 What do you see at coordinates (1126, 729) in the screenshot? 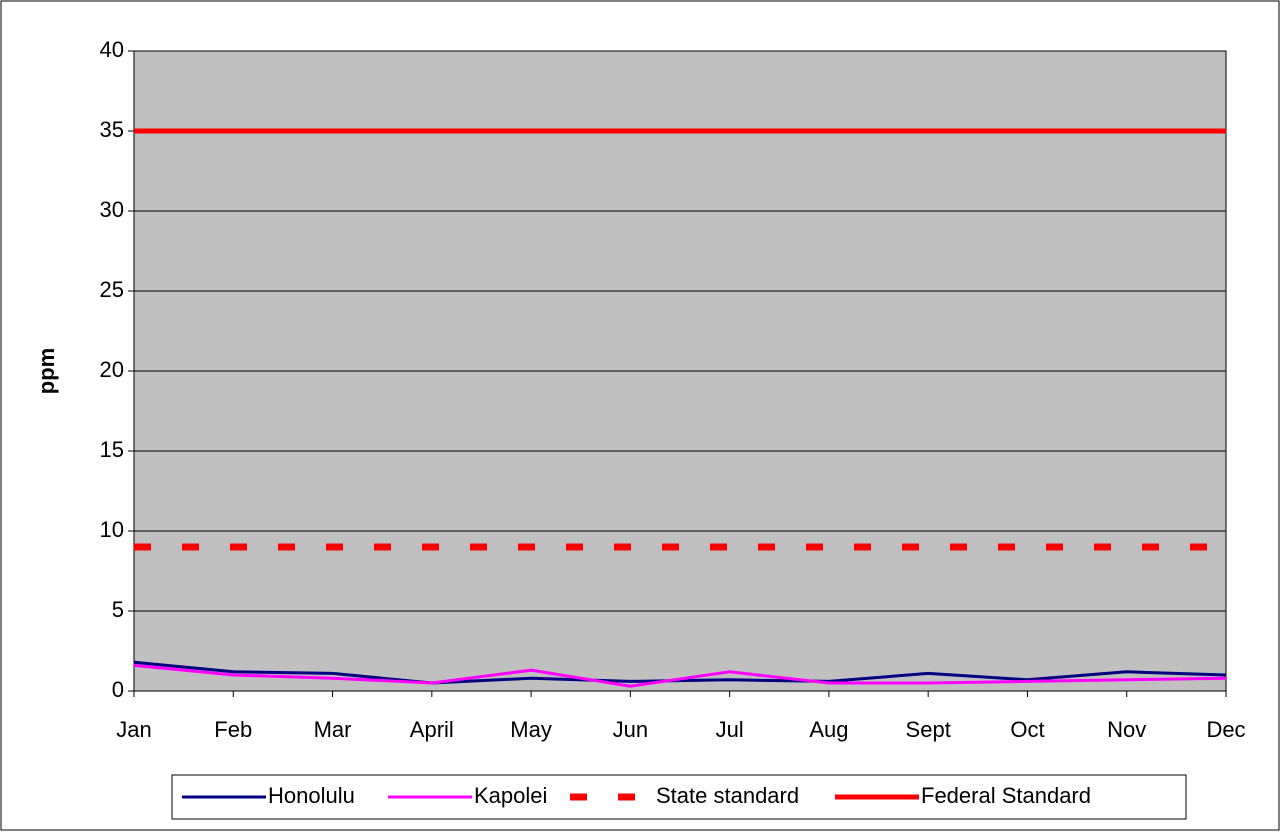
I see `x-tick-label: Nov` at bounding box center [1126, 729].